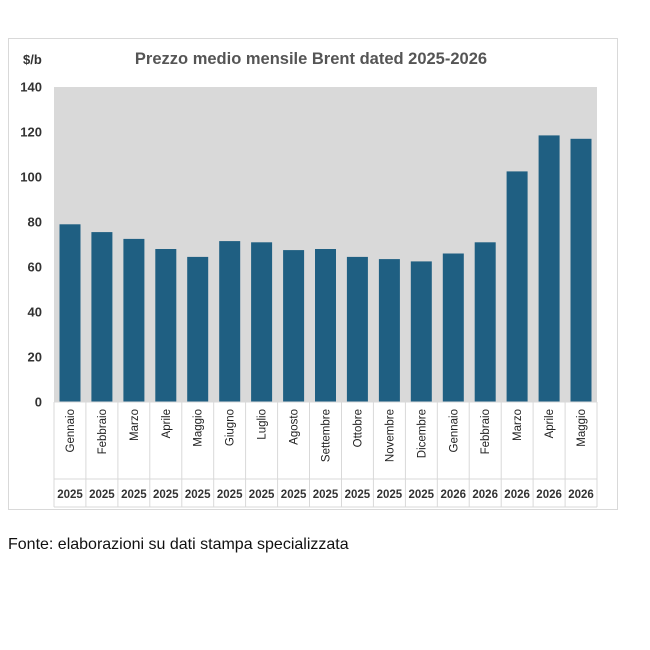  I want to click on y-tick-label: 20, so click(35, 357).